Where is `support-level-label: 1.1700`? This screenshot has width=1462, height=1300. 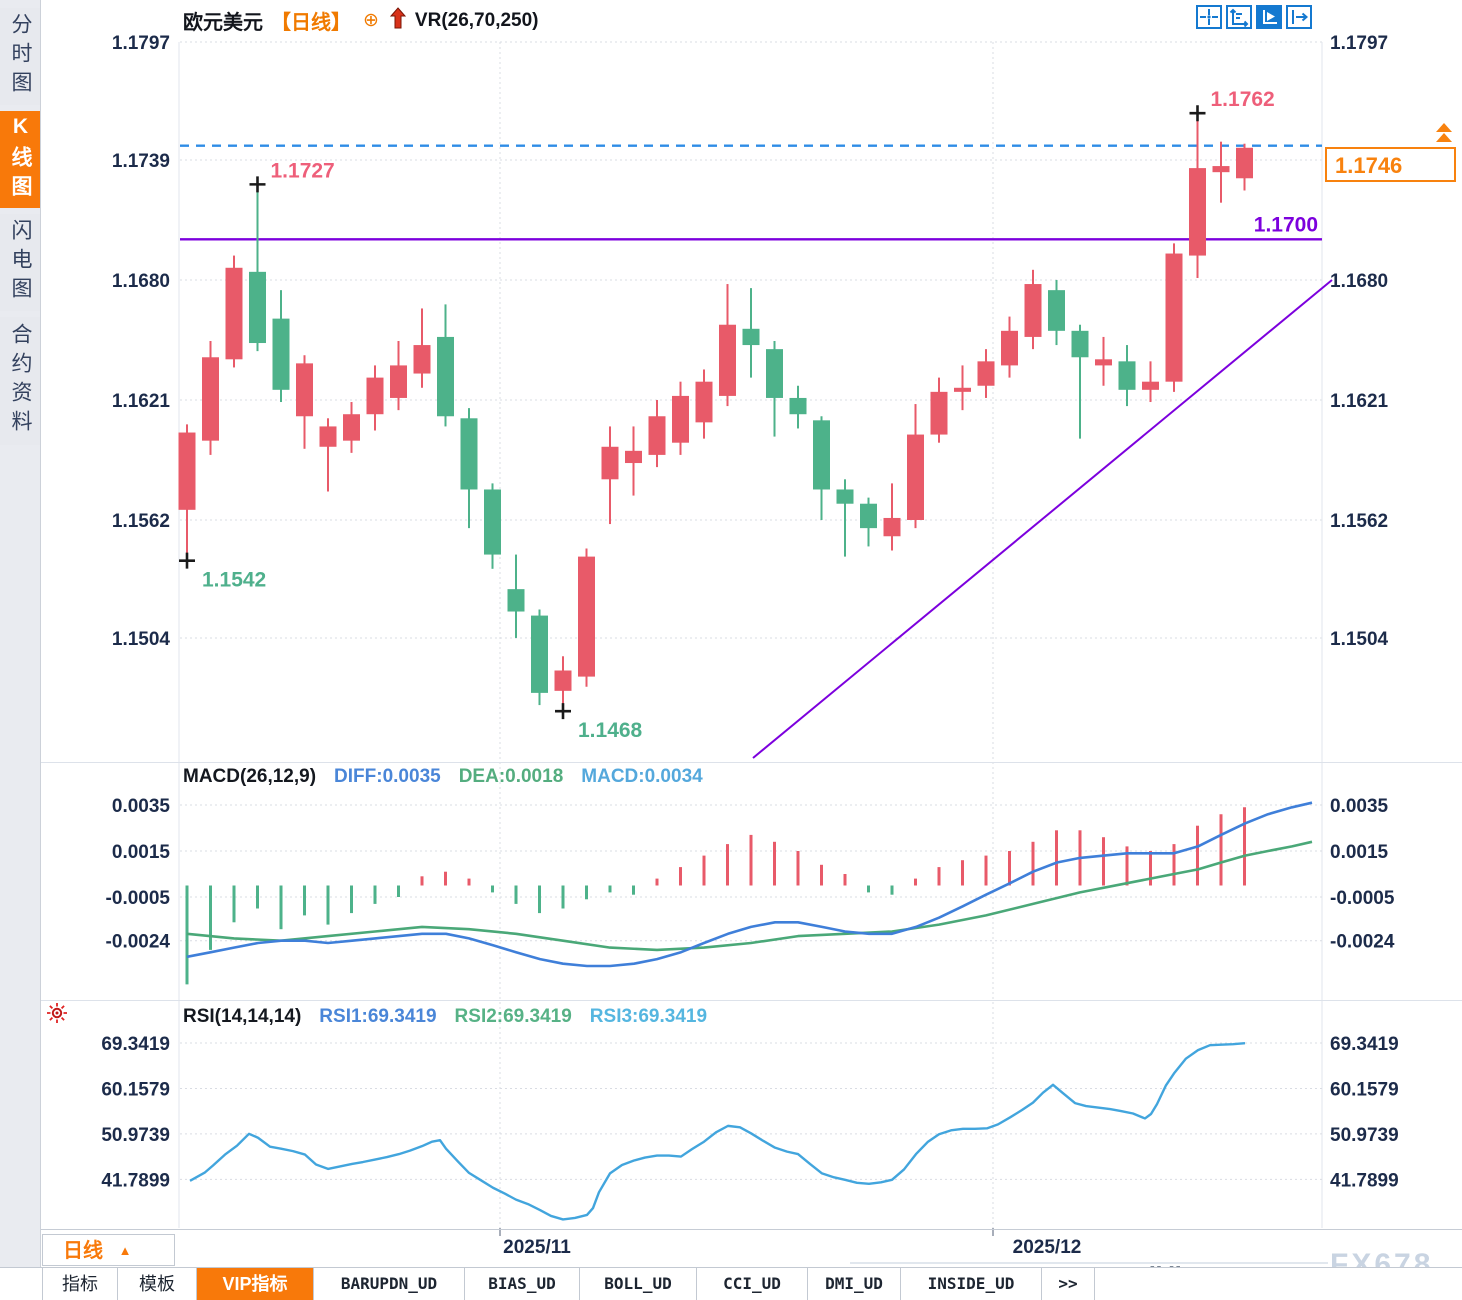 support-level-label: 1.1700 is located at coordinates (1286, 224).